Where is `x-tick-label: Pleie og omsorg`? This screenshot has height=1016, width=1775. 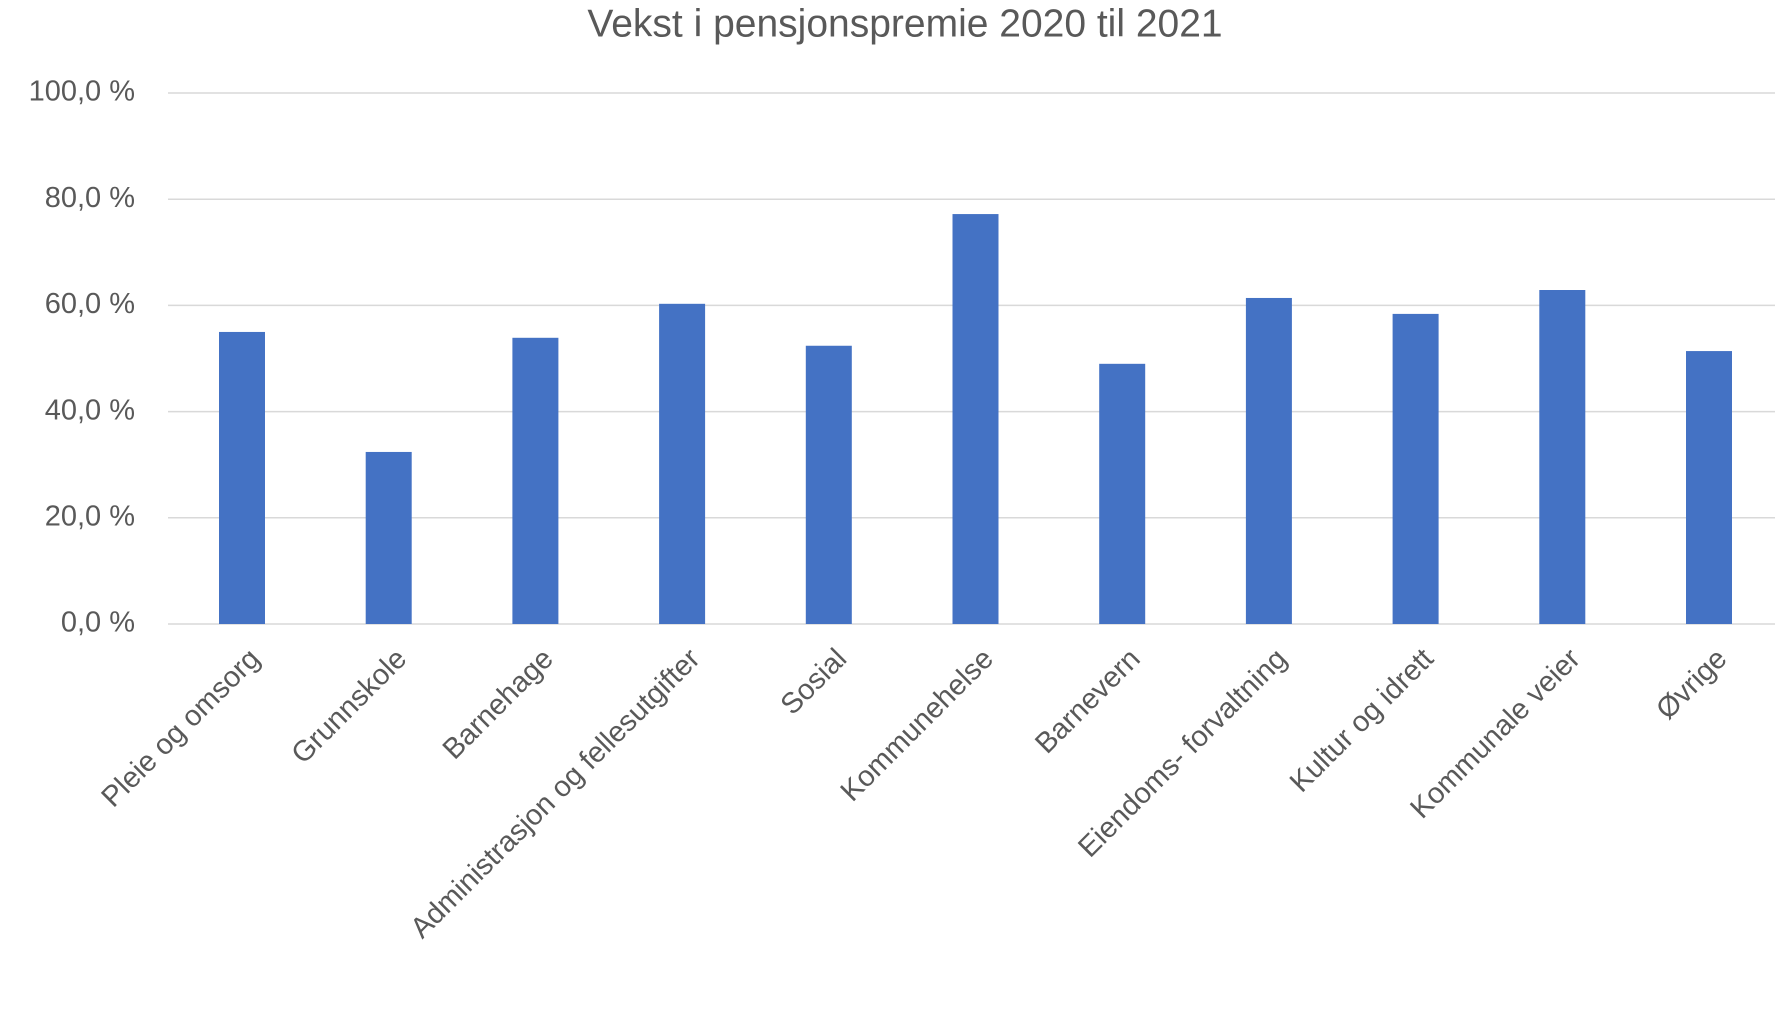 x-tick-label: Pleie og omsorg is located at coordinates (181, 728).